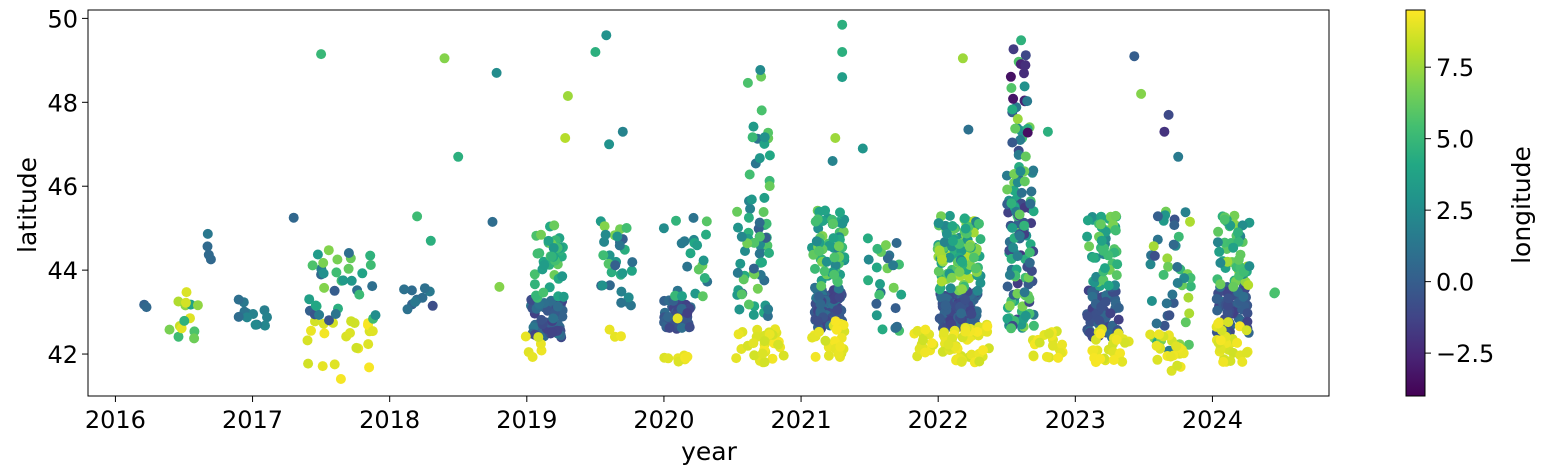 Image resolution: width=1546 pixels, height=476 pixels. I want to click on y-axis-label: latitude, so click(27, 205).